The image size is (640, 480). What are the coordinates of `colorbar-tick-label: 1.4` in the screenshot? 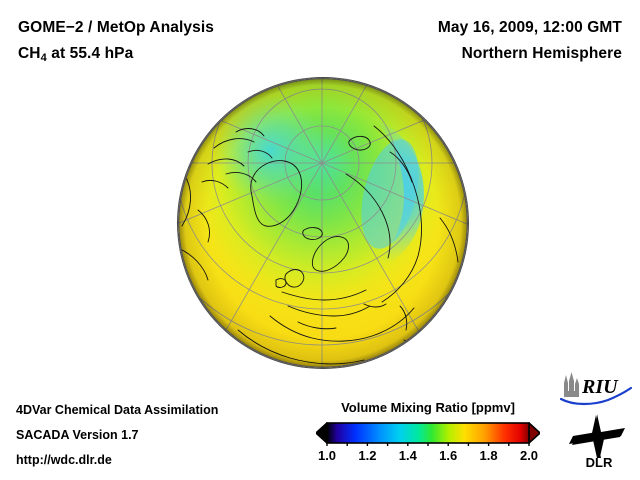 It's located at (407, 455).